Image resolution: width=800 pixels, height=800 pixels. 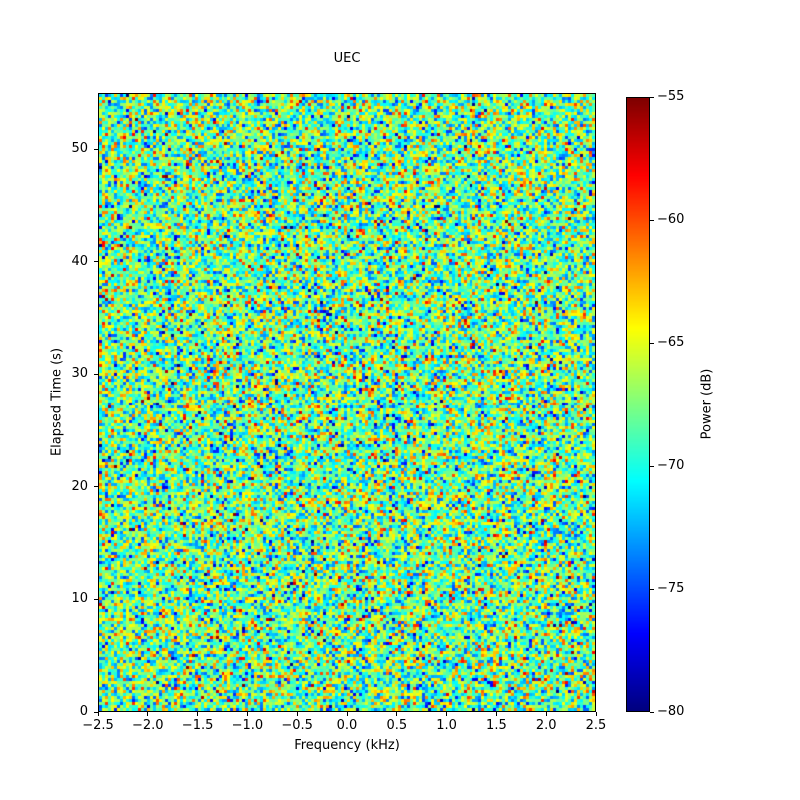 I want to click on colorbar, so click(x=638, y=404).